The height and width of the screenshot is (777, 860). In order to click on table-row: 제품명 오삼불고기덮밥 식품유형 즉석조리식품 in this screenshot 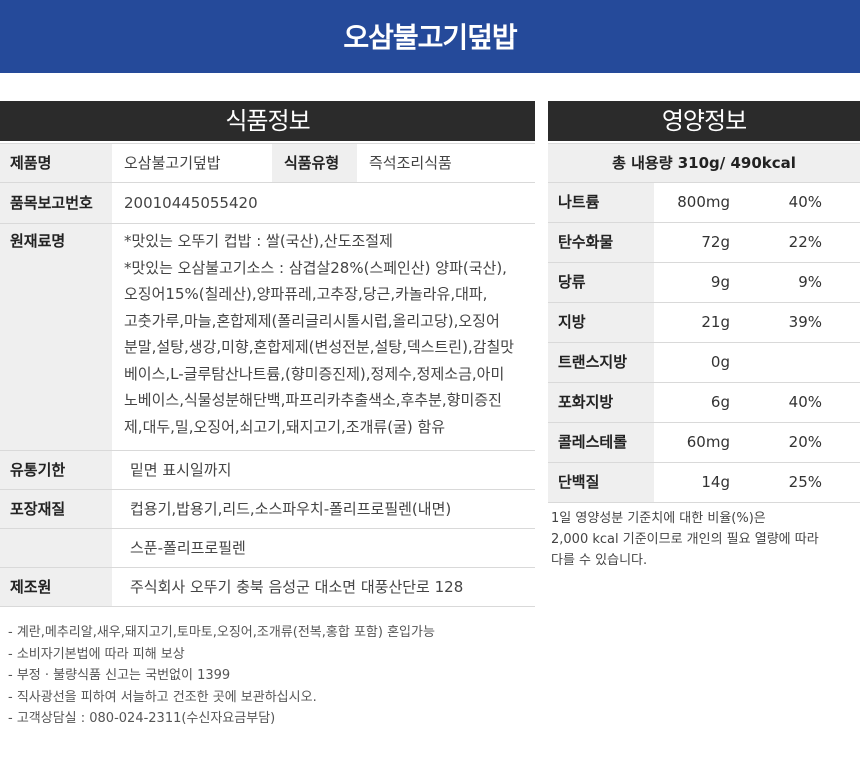, I will do `click(267, 163)`.